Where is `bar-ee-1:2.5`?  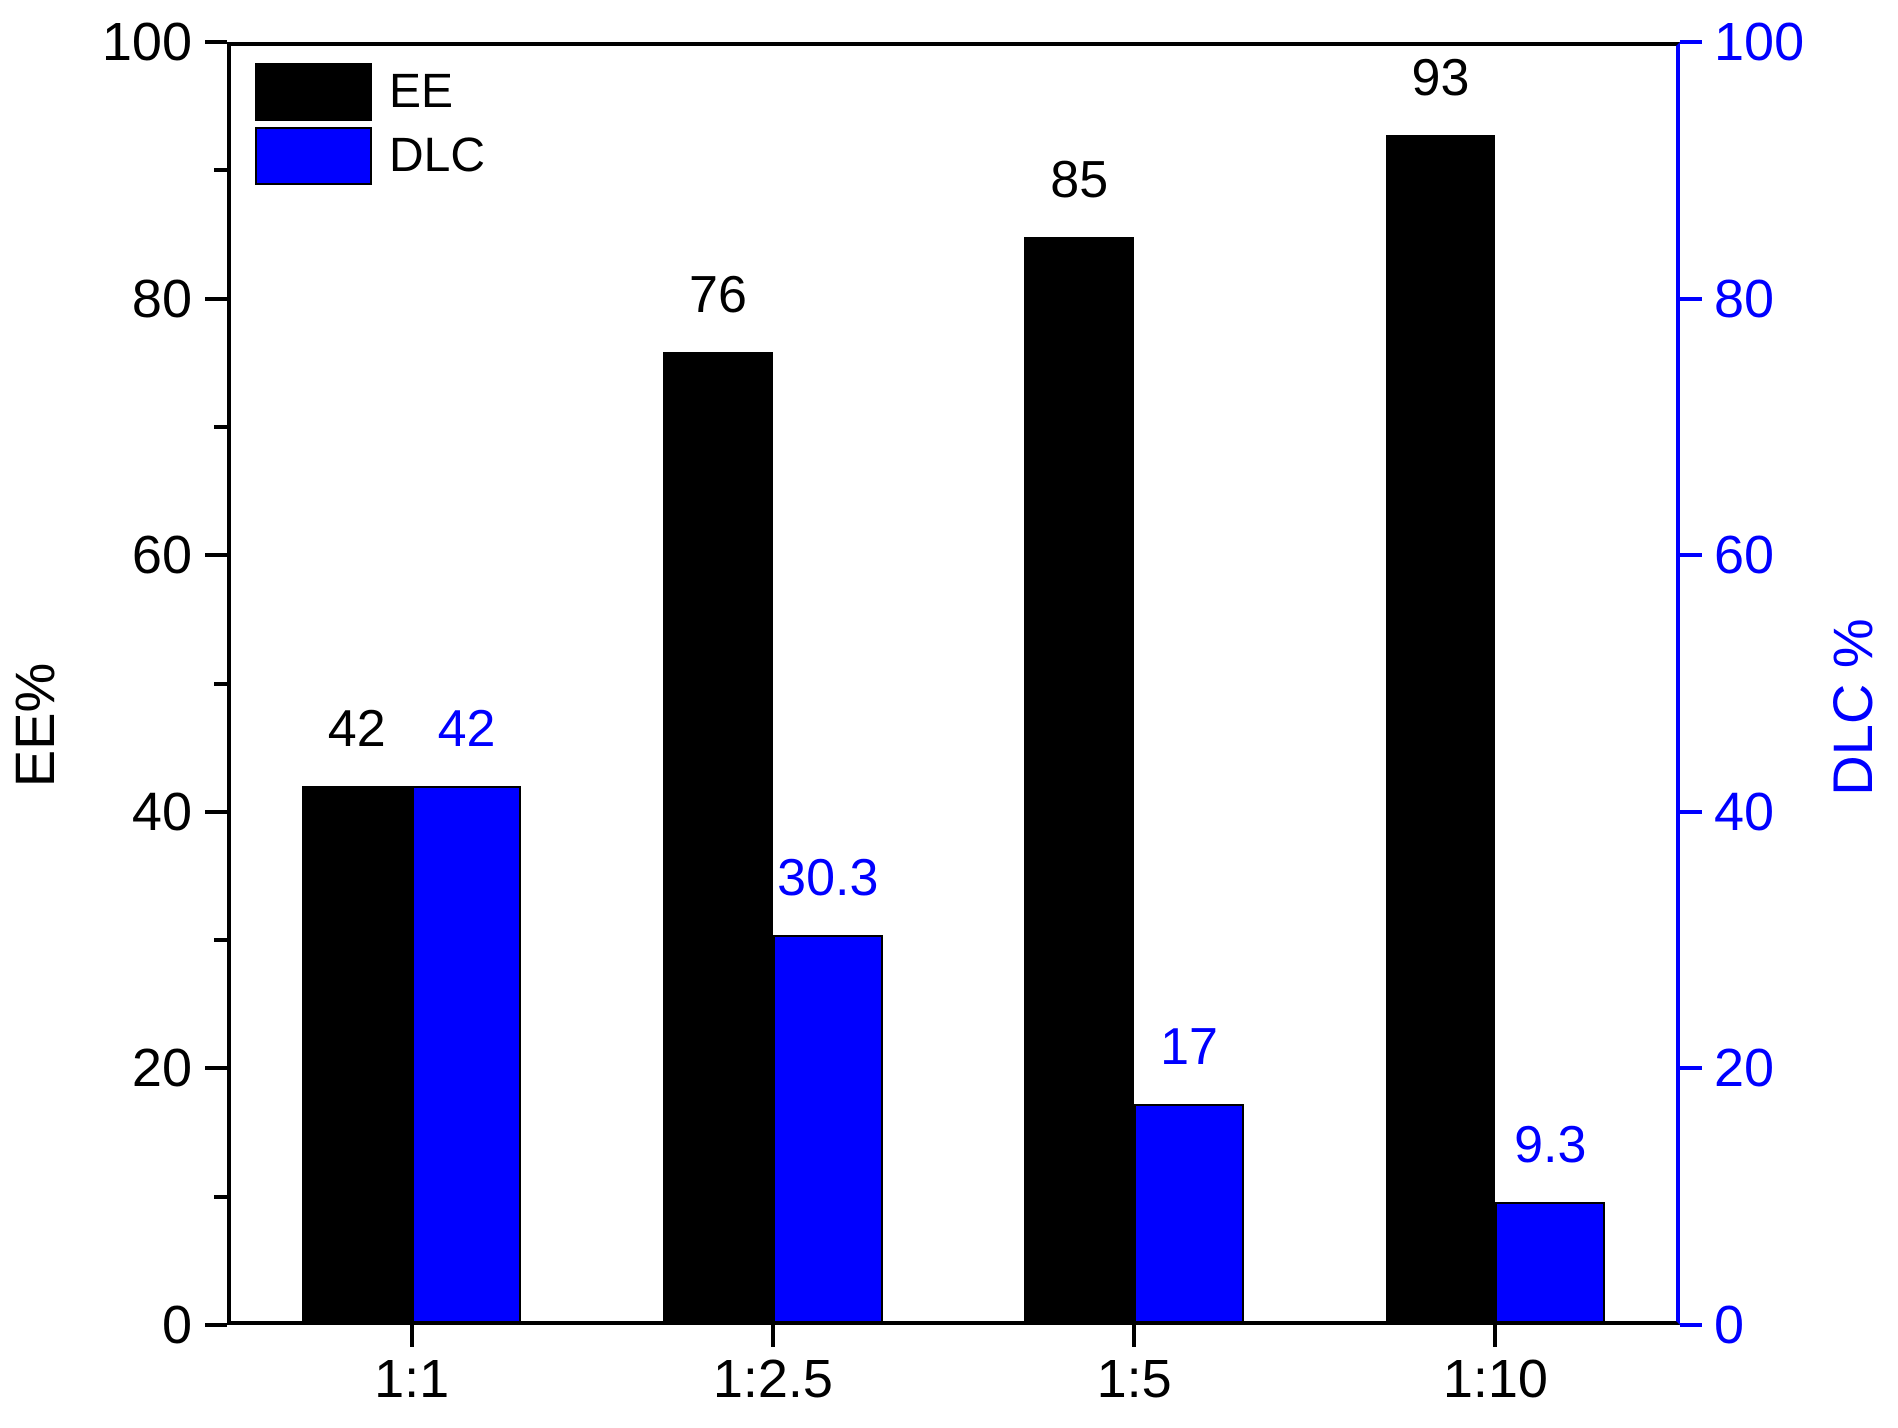
bar-ee-1:2.5 is located at coordinates (718, 836).